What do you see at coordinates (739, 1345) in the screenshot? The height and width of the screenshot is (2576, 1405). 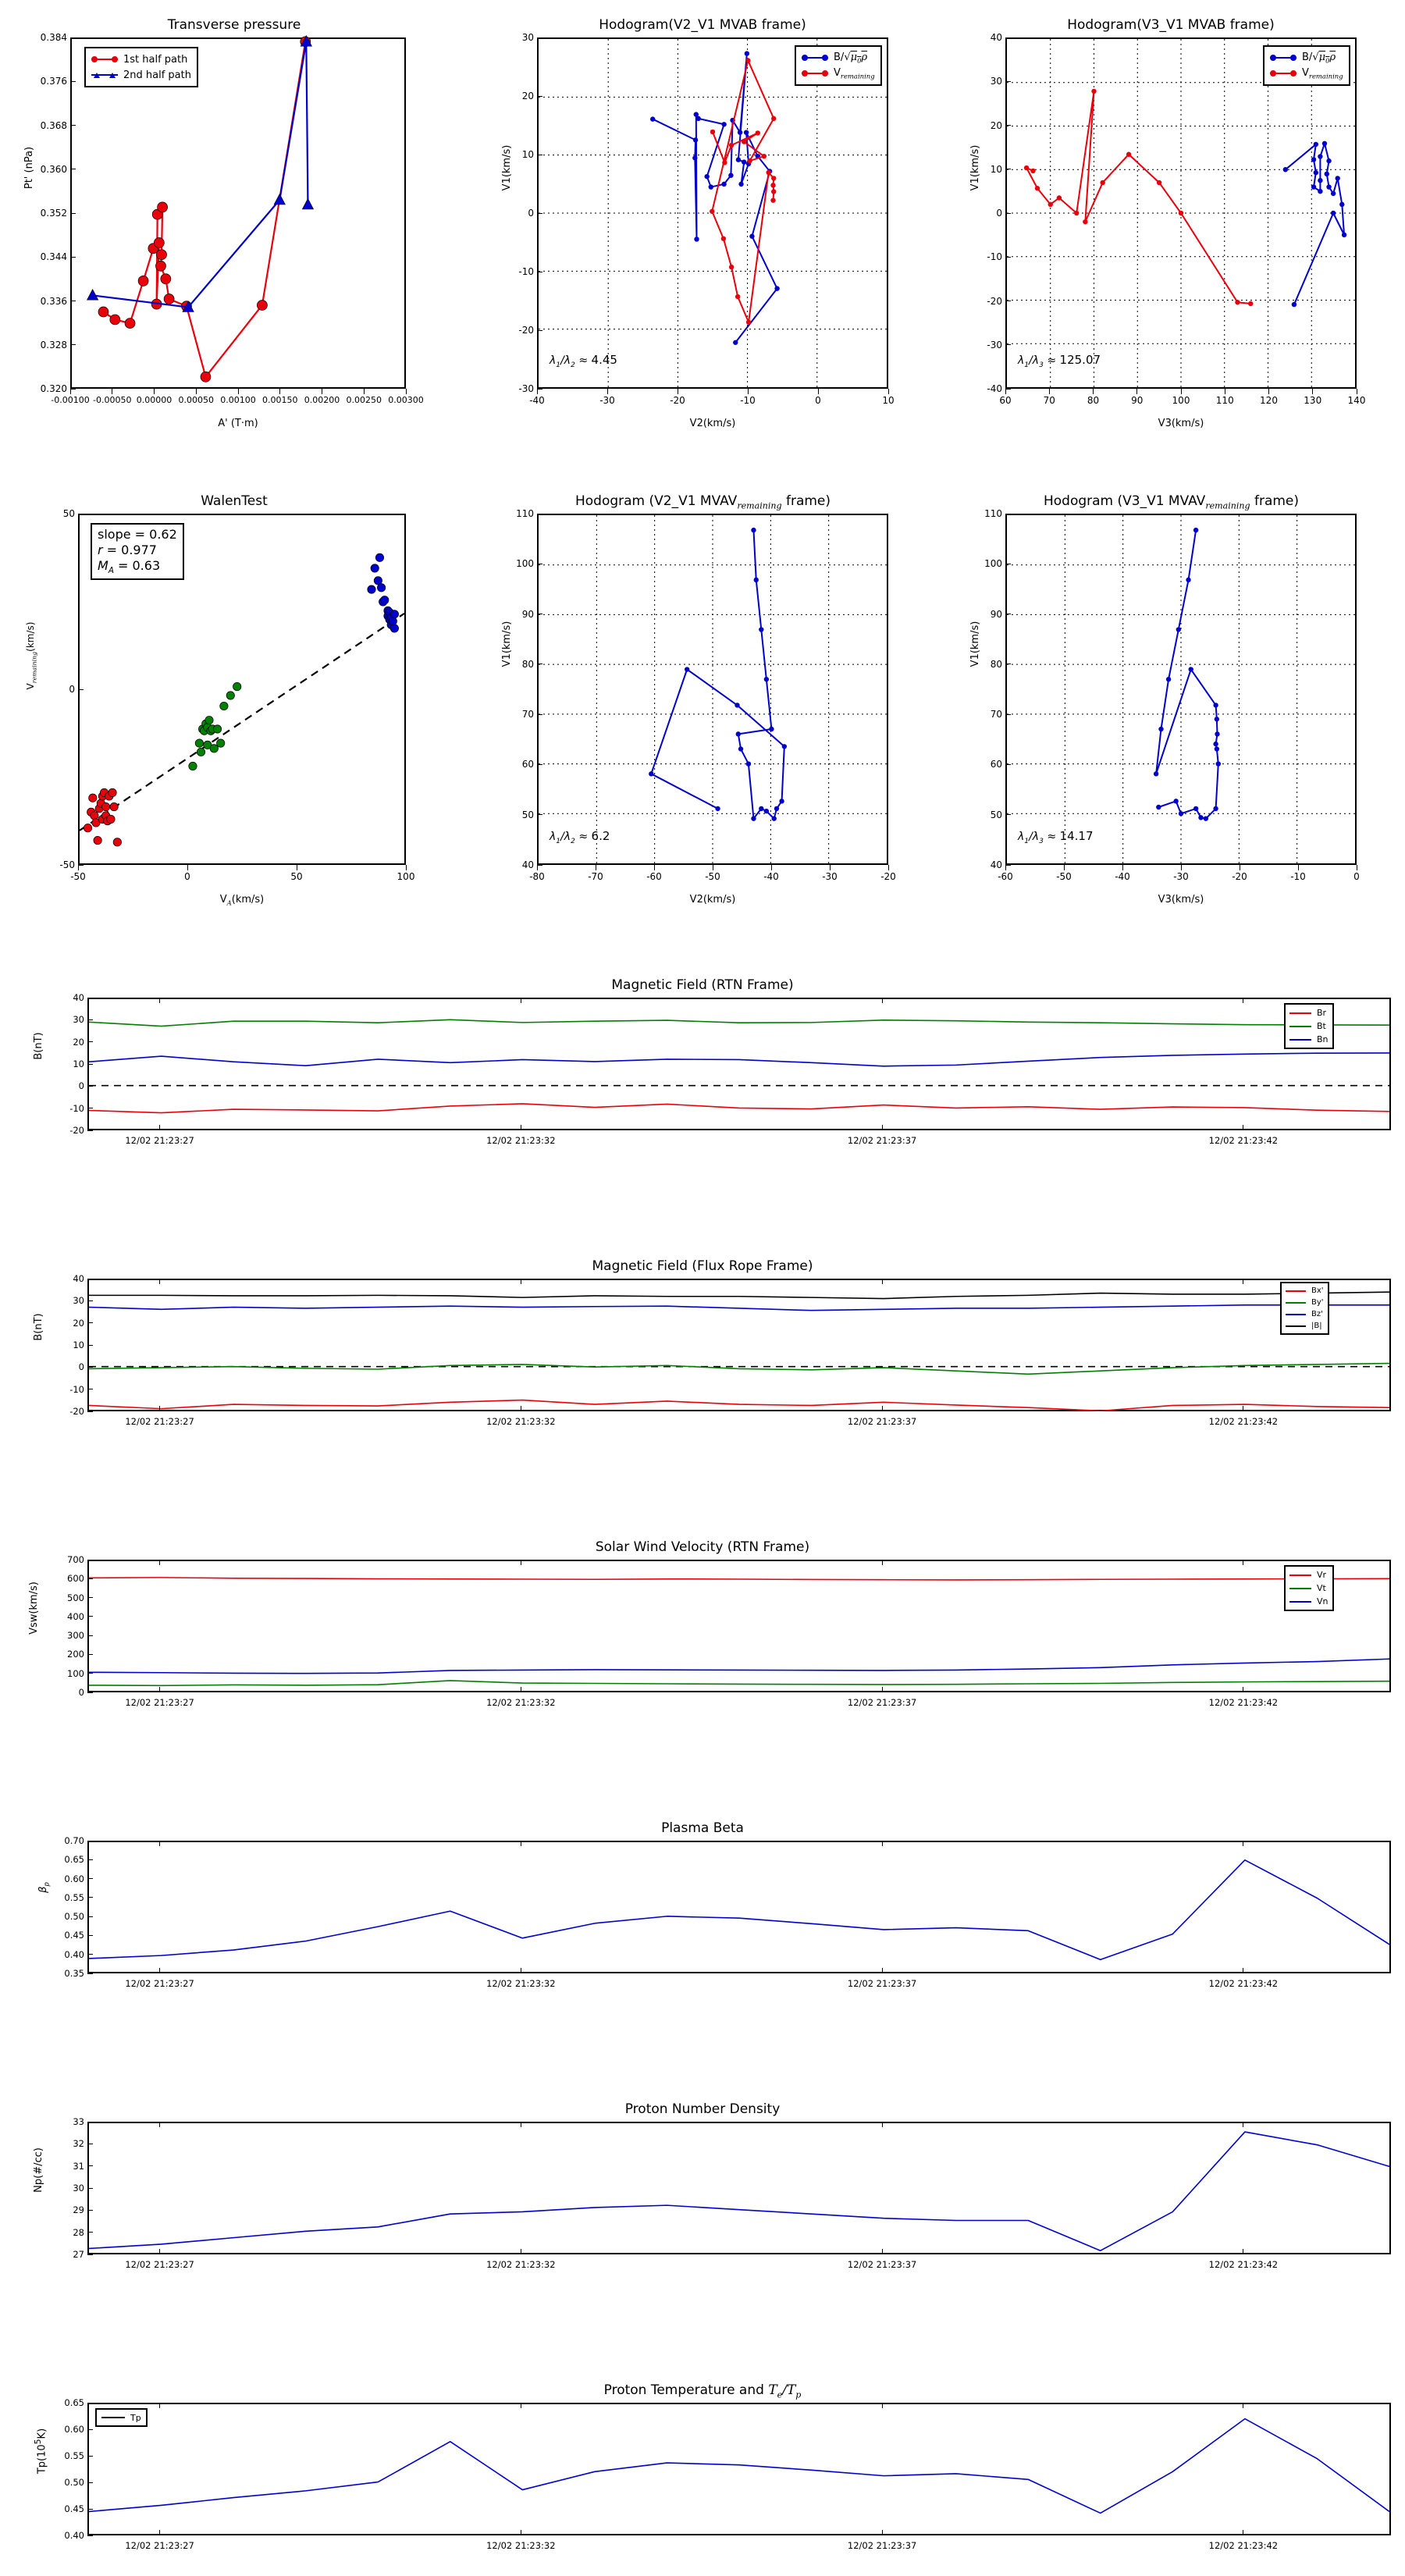 I see `plot-area` at bounding box center [739, 1345].